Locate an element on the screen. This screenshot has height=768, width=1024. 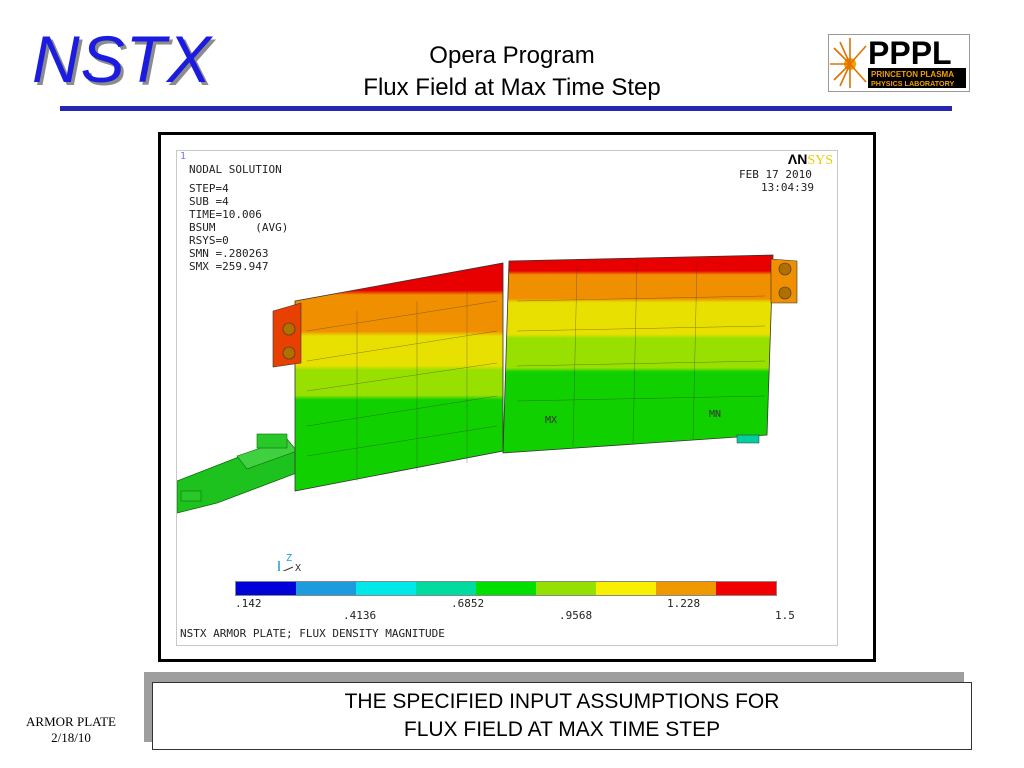
rsys-value: RSYS=0 is located at coordinates (209, 240).